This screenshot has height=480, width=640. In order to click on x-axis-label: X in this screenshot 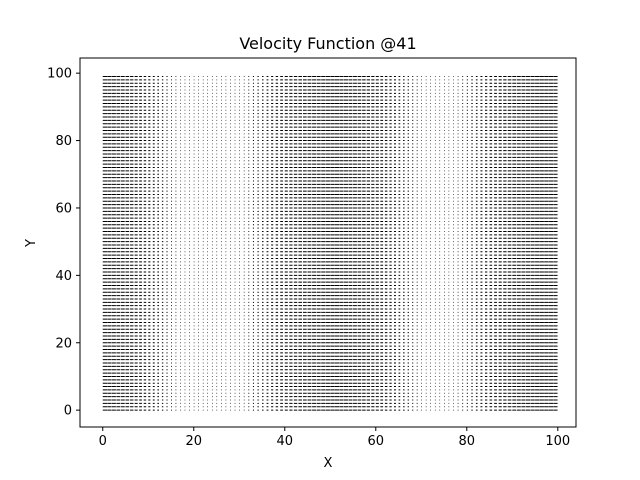, I will do `click(328, 463)`.